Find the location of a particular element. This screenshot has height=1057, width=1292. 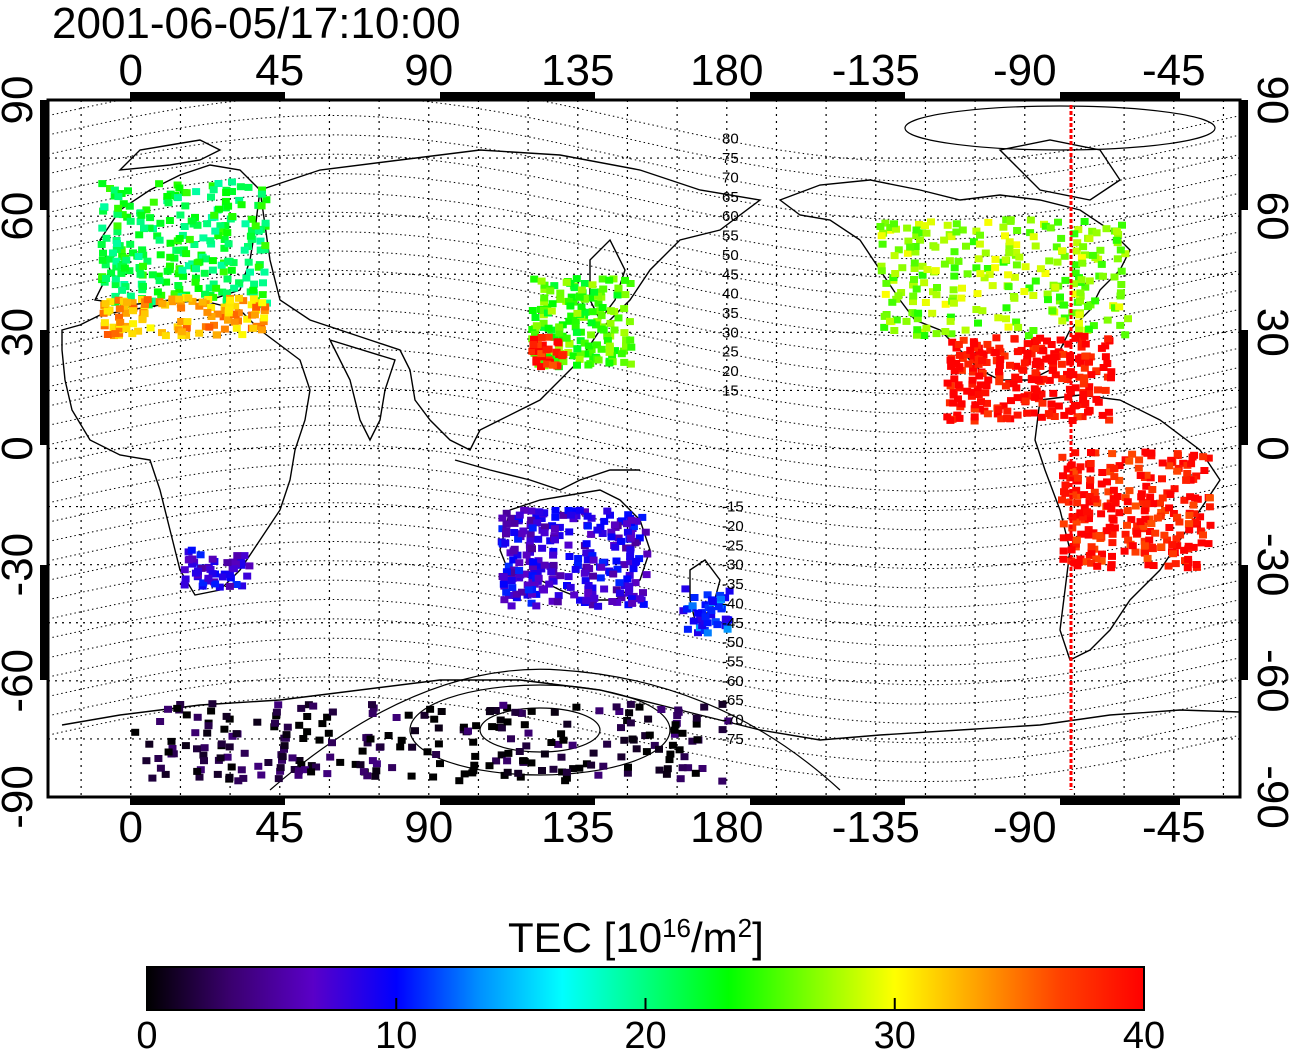

latitude-tick-label: -30 is located at coordinates (1270, 565).